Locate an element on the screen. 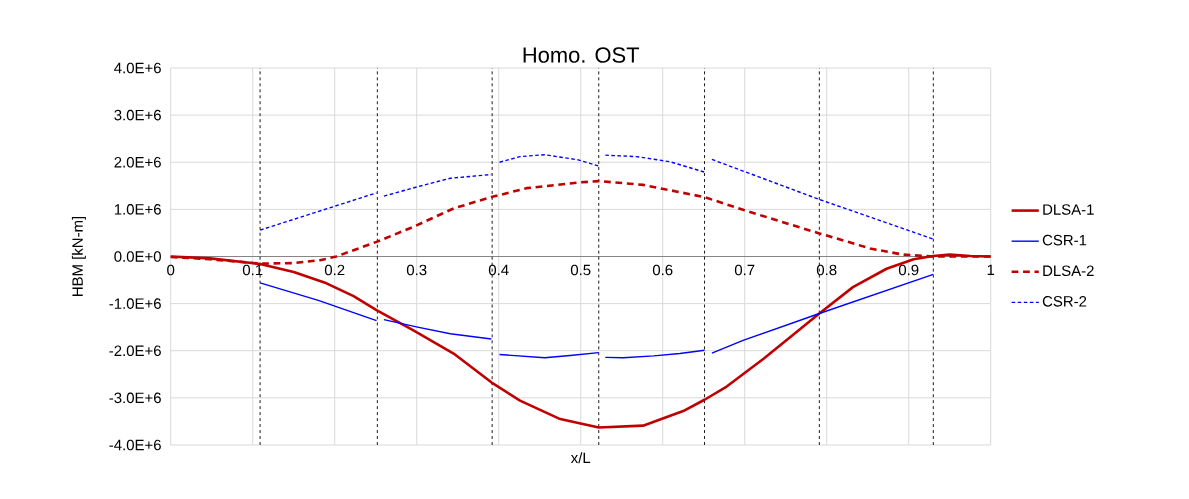 The width and height of the screenshot is (1189, 499). y-tick-label: 0.0E+0 is located at coordinates (137, 256).